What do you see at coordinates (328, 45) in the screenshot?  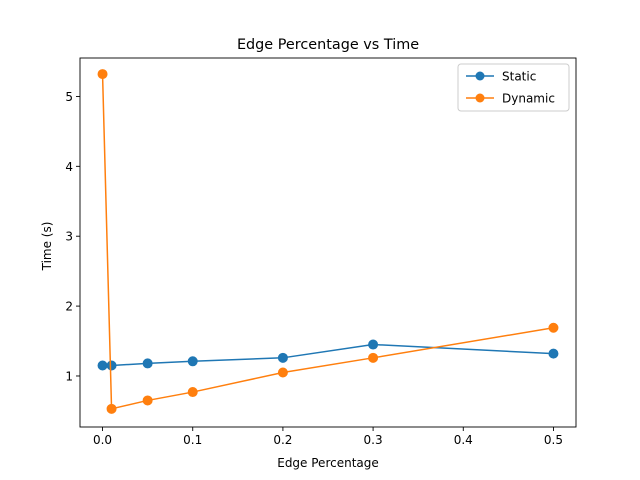 I see `chart-title: Edge Percentage vs Time` at bounding box center [328, 45].